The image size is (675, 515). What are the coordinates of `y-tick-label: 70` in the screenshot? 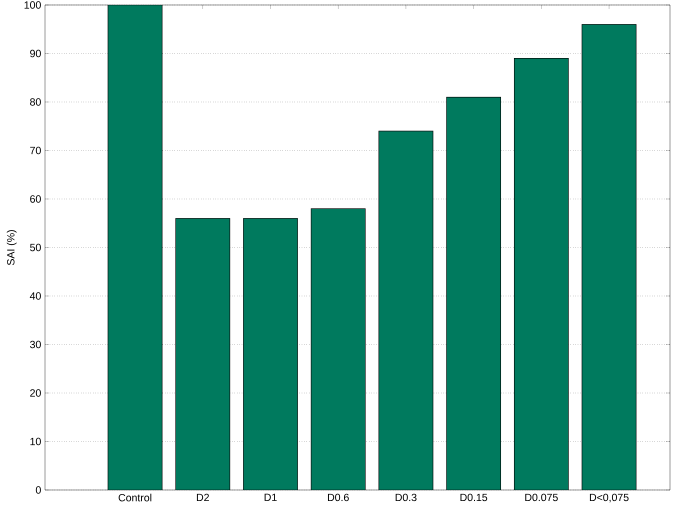 It's located at (35, 150).